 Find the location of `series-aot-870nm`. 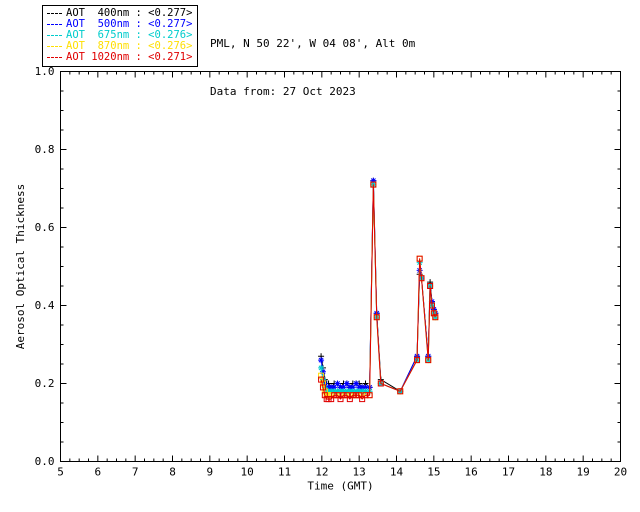

series-aot-870nm is located at coordinates (378, 290).